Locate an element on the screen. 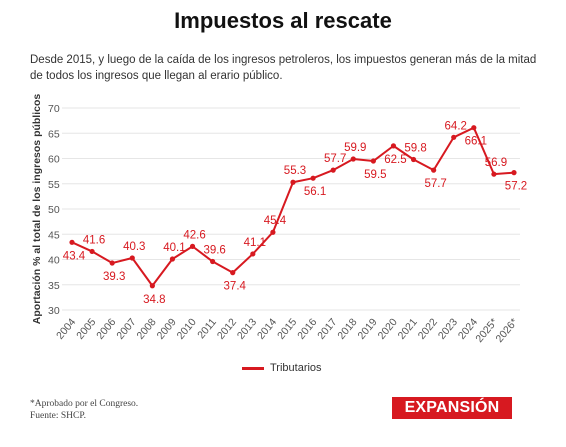 The height and width of the screenshot is (447, 566). data-label: 39.3 is located at coordinates (114, 277).